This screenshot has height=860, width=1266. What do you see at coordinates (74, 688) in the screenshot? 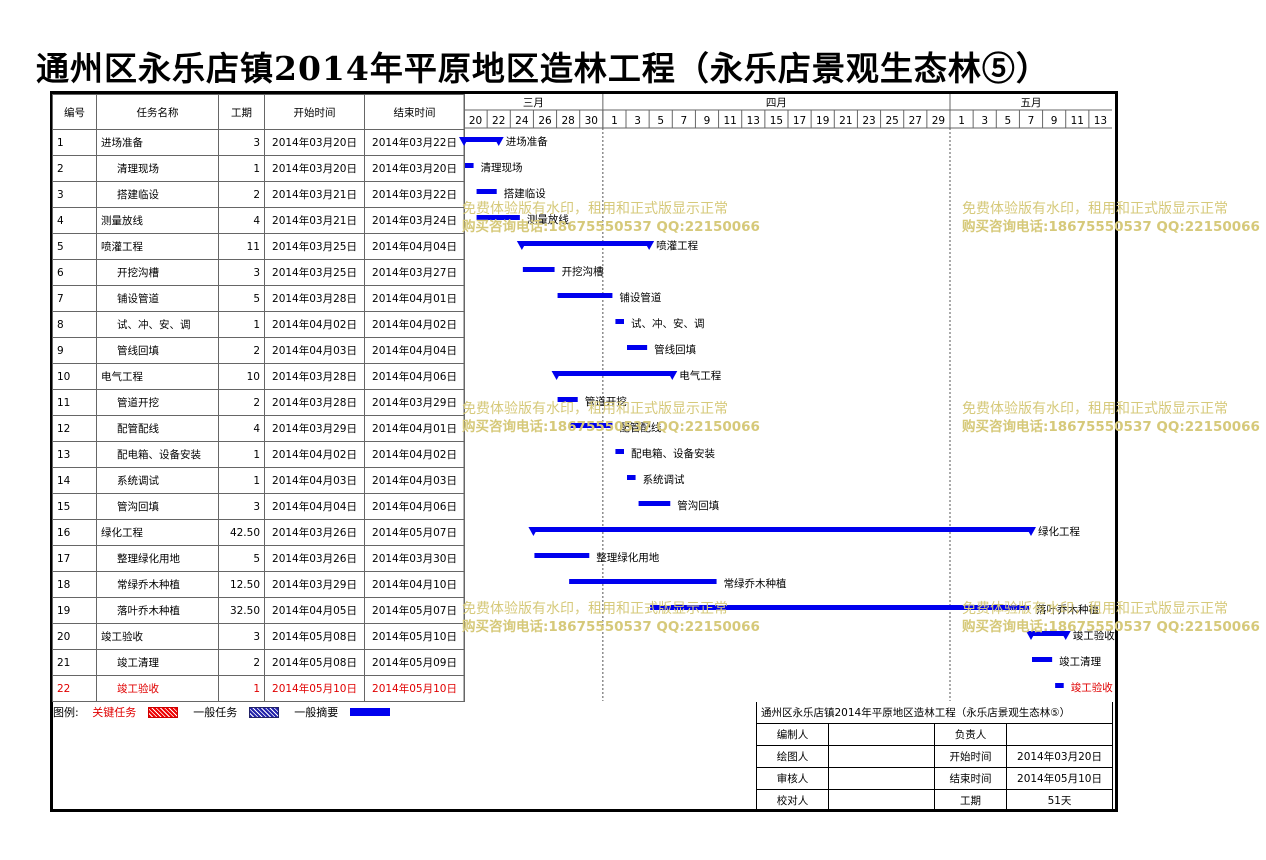
I see `task-id: 22` at bounding box center [74, 688].